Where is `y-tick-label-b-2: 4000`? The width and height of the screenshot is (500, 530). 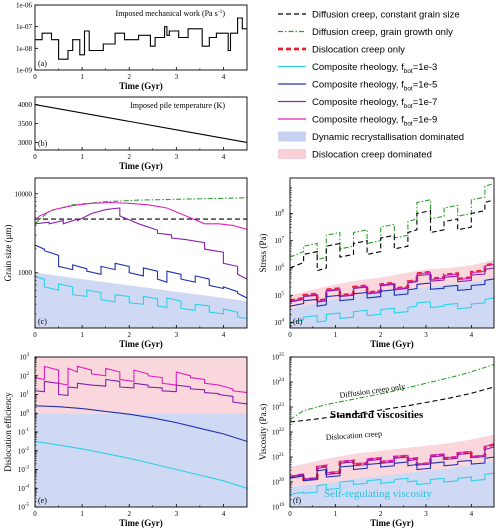 y-tick-label-b-2: 4000 is located at coordinates (25, 105).